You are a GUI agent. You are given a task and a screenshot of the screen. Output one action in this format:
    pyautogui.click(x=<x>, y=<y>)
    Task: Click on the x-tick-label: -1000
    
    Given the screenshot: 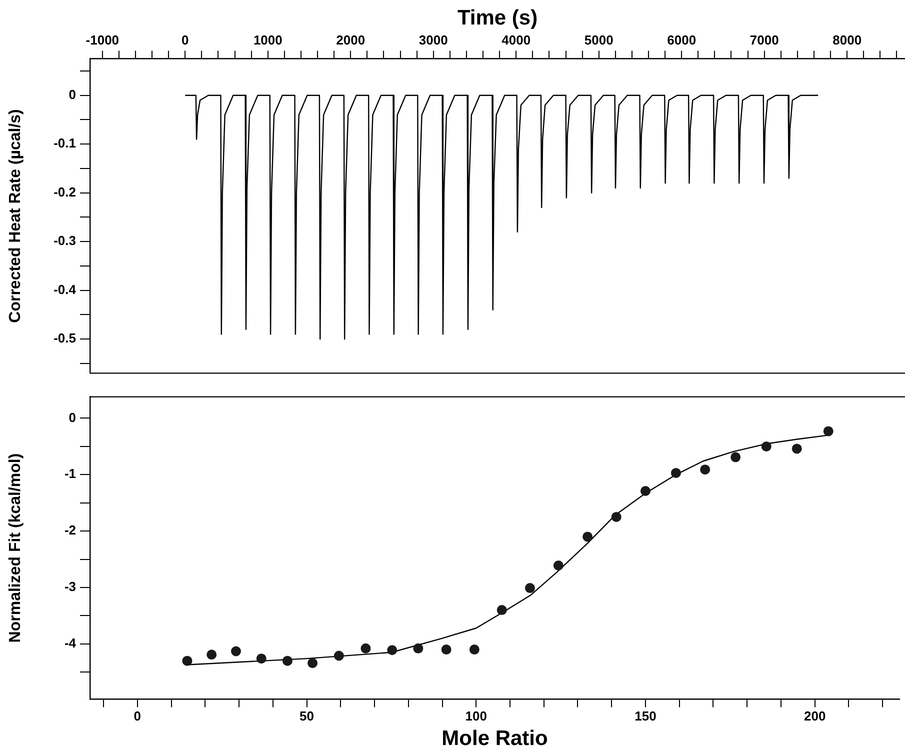 What is the action you would take?
    pyautogui.click(x=103, y=40)
    